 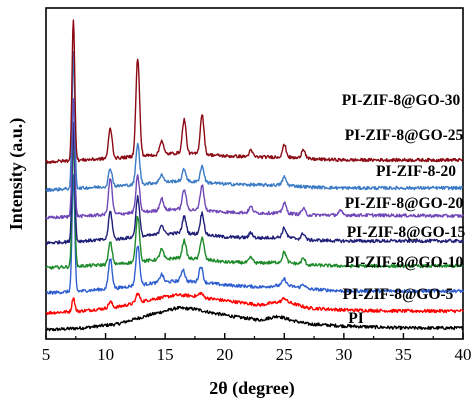 What do you see at coordinates (398, 294) in the screenshot?
I see `series-label: PI-ZIF-8@GO-5` at bounding box center [398, 294].